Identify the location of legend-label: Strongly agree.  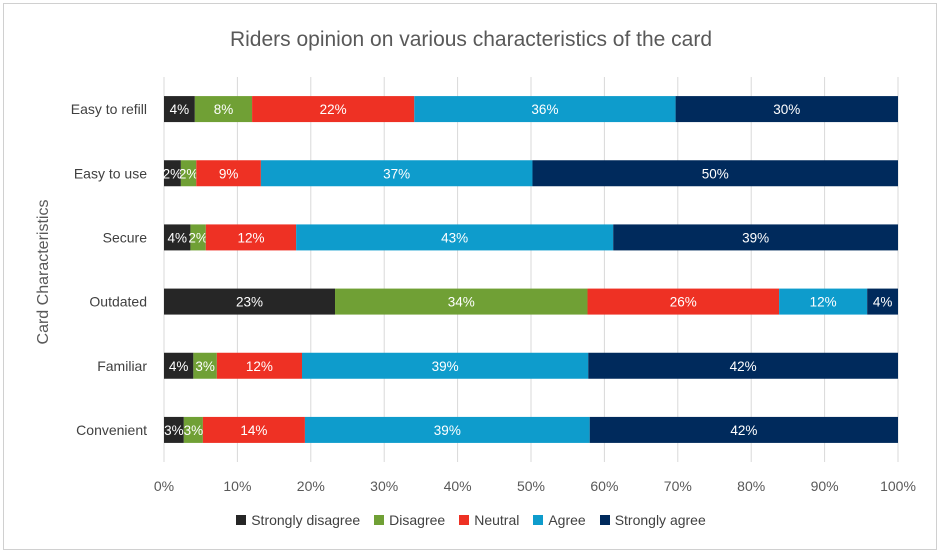
(660, 520).